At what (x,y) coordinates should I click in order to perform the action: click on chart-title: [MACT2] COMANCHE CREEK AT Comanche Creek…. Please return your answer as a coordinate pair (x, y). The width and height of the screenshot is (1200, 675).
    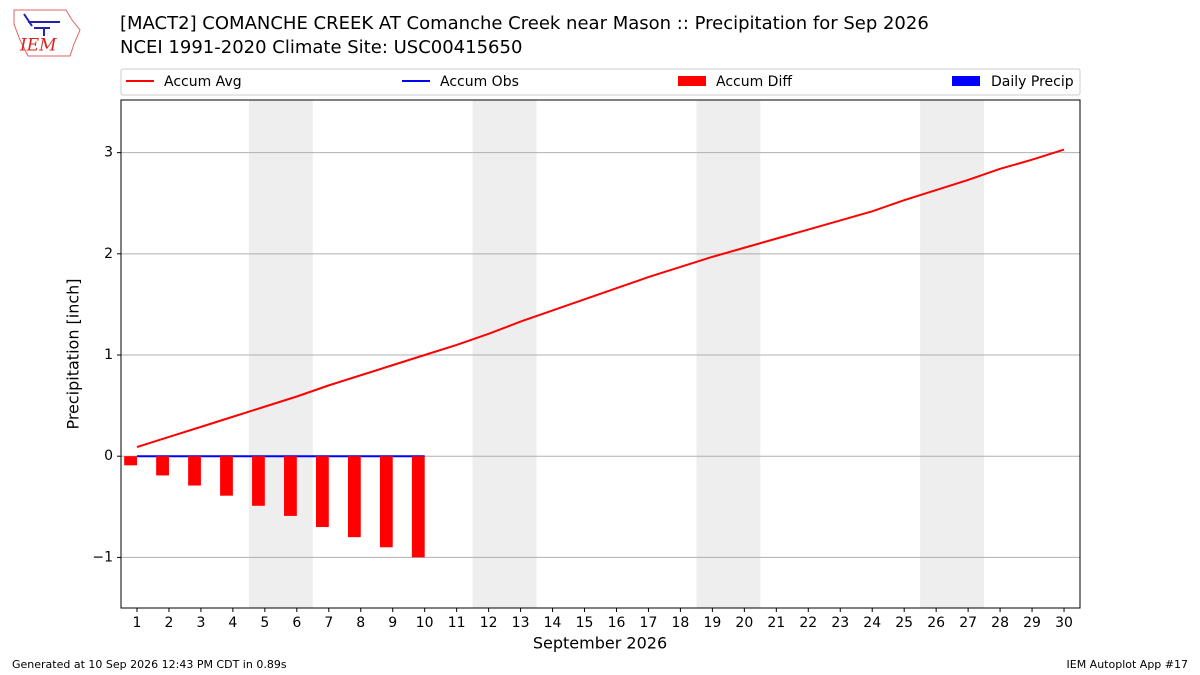
    Looking at the image, I should click on (524, 23).